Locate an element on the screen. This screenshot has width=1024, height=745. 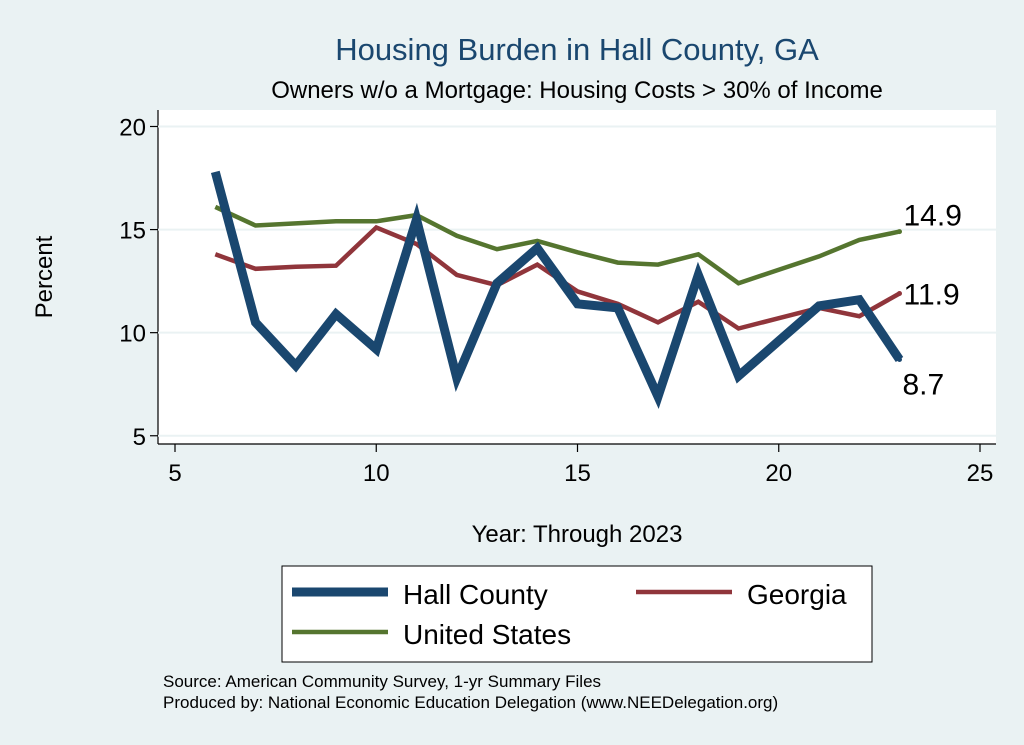
legend-box is located at coordinates (577, 614).